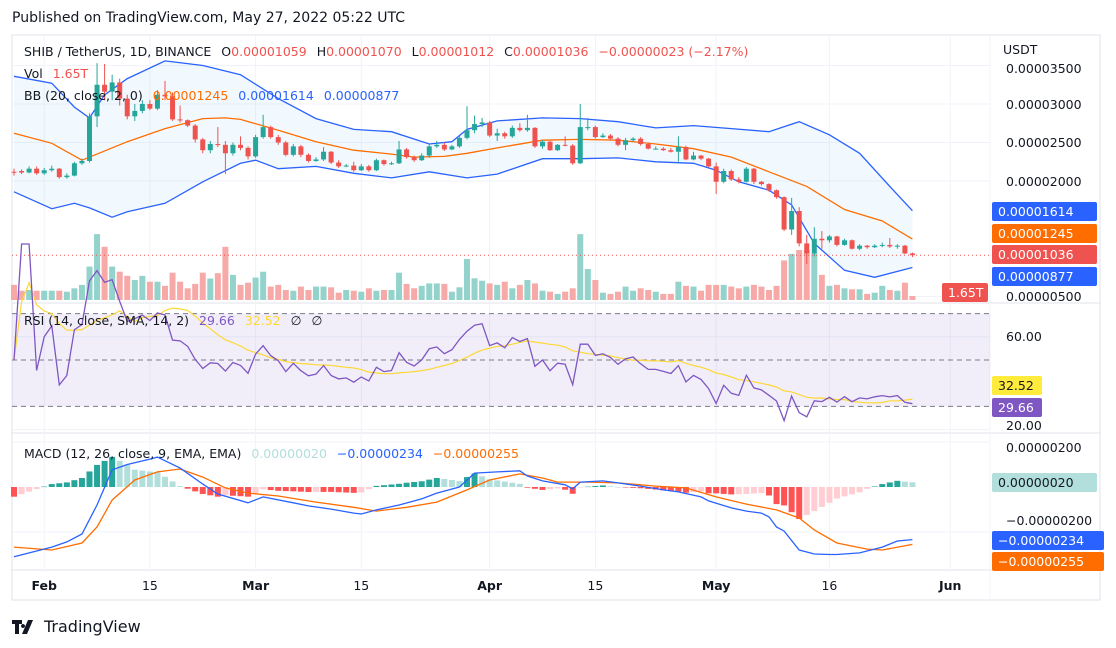 Image resolution: width=1116 pixels, height=648 pixels. Describe the element at coordinates (490, 585) in the screenshot. I see `time-tick-label: Apr` at that location.